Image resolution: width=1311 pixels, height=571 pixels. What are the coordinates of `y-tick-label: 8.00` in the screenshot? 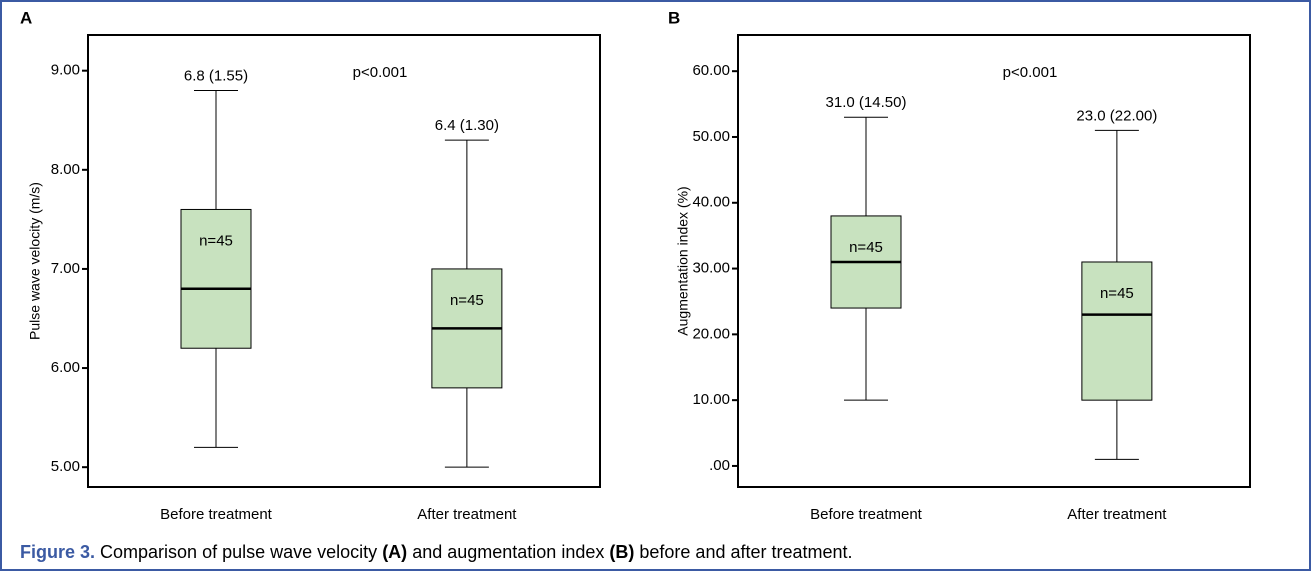 It's located at (65, 169).